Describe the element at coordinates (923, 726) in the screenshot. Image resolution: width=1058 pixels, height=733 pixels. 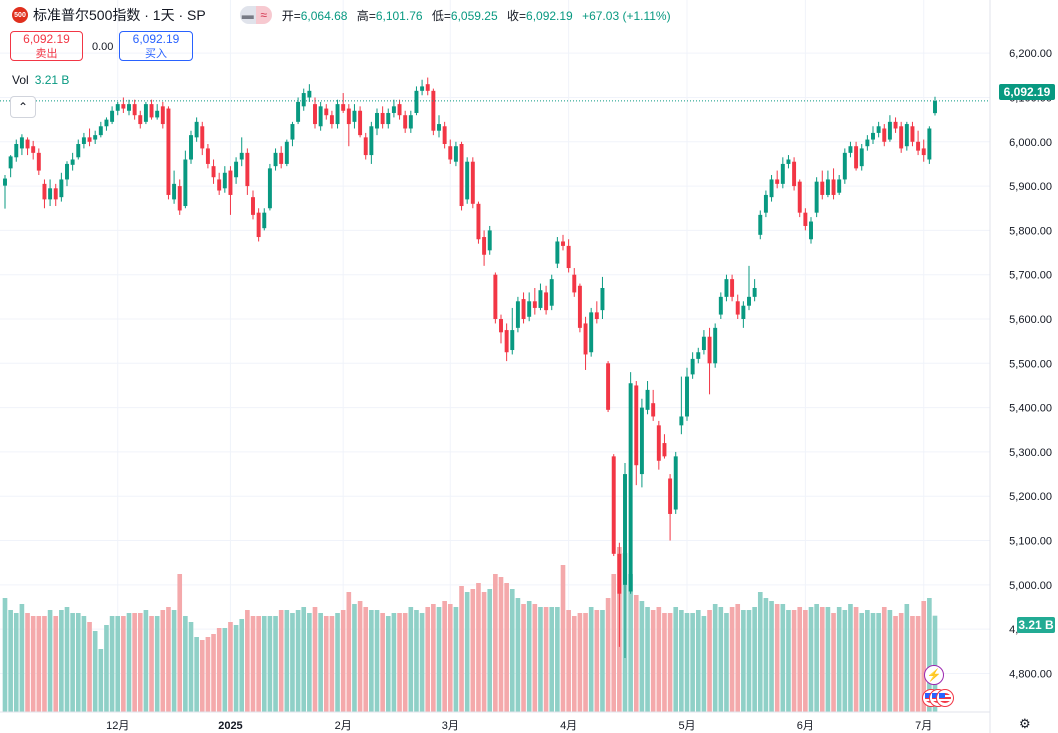
I see `x-tick-label: 7月` at that location.